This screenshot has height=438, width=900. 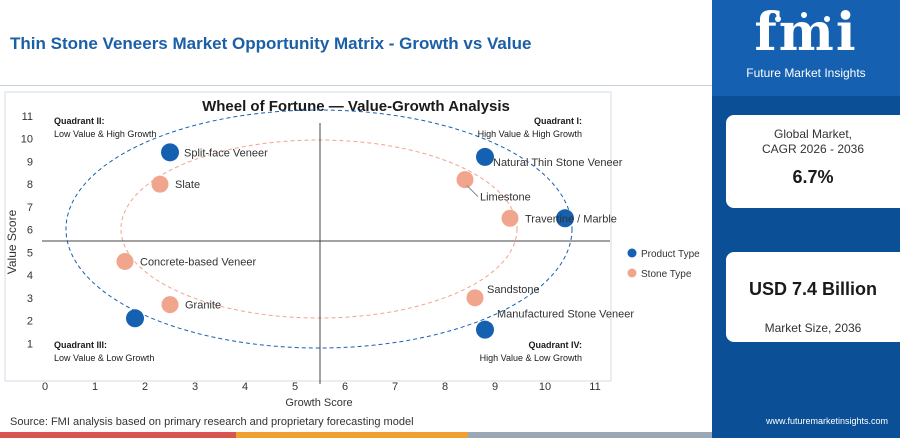 I want to click on y-tick-label: 1, so click(x=30, y=344).